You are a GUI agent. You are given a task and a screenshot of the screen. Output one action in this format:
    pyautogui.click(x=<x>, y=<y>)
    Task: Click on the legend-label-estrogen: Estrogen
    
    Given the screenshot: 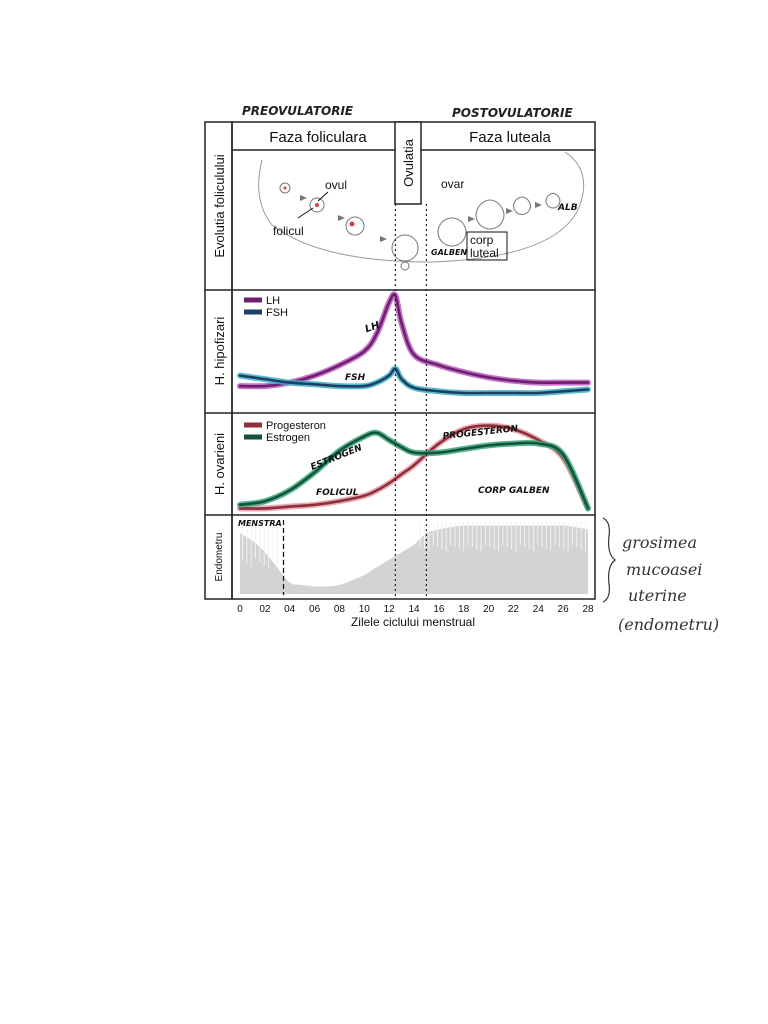 What is the action you would take?
    pyautogui.click(x=288, y=438)
    